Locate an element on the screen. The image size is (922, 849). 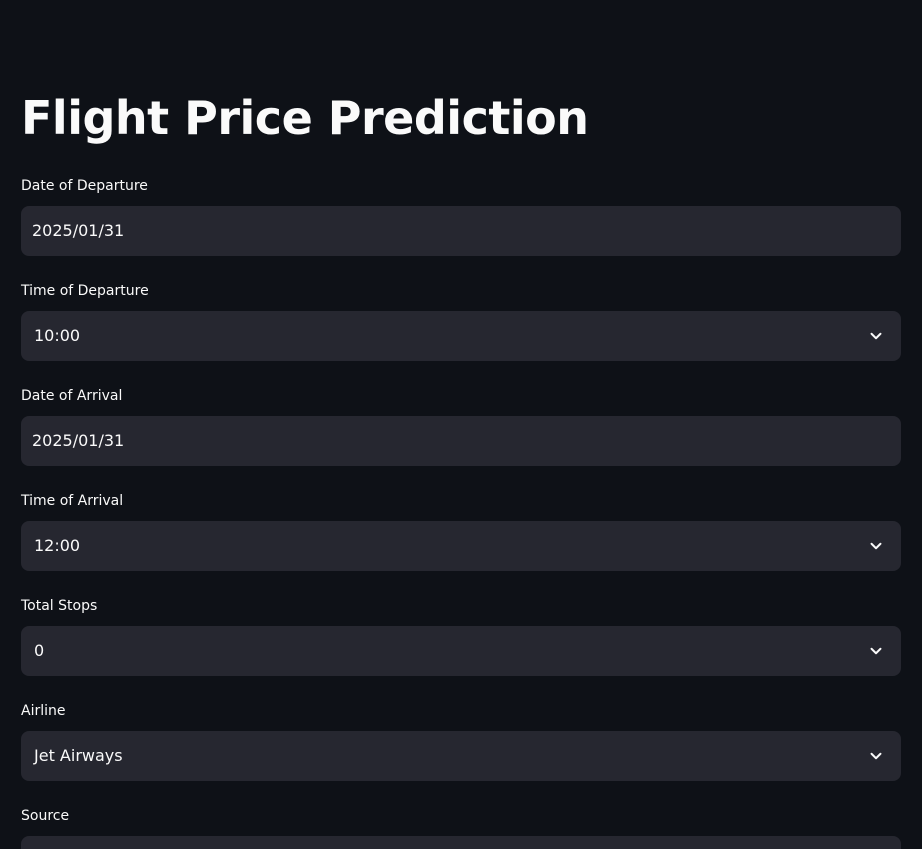
total-stops-label: Total Stops is located at coordinates (59, 606).